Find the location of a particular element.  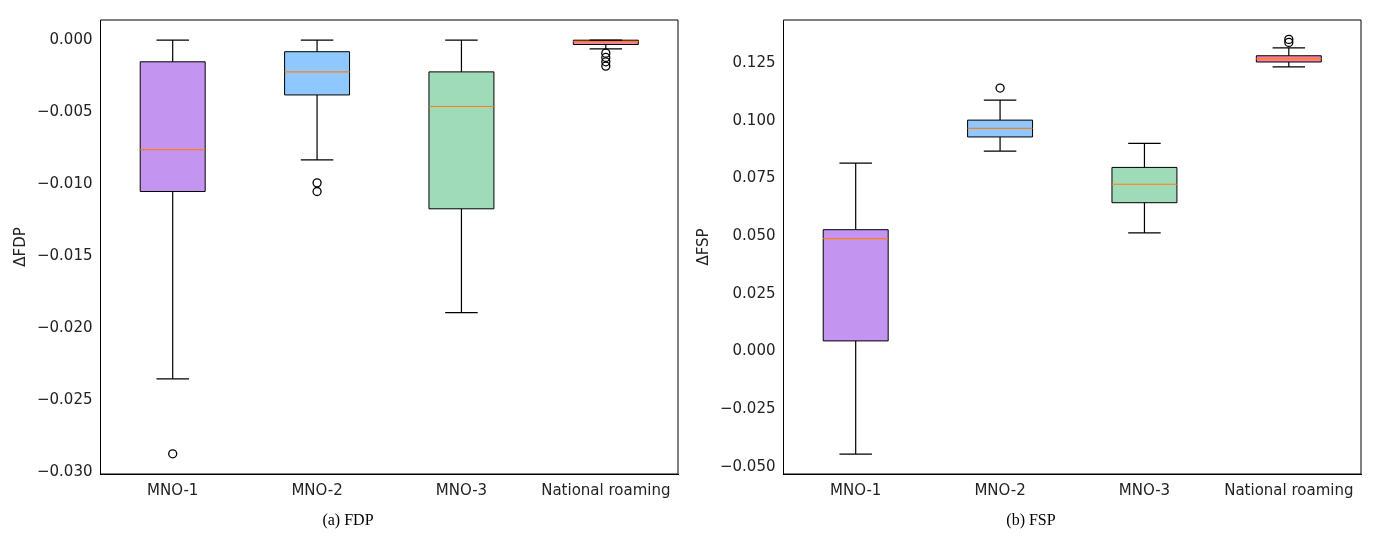

y-tick-label: −0.030 is located at coordinates (64, 471).